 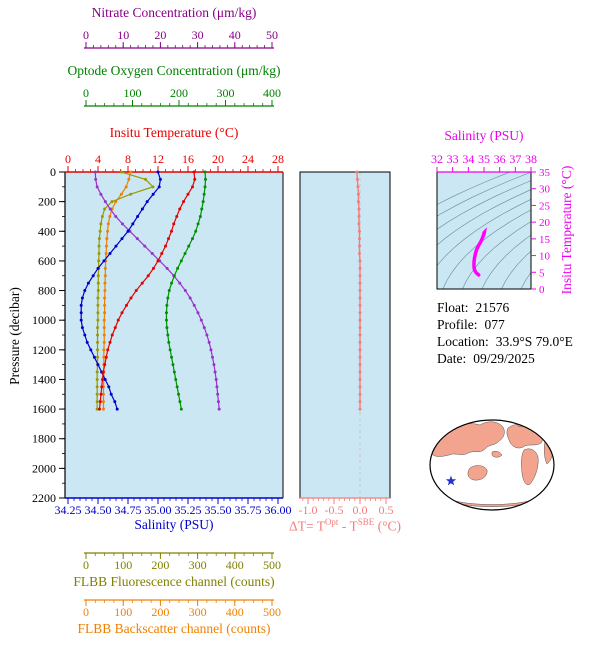 I want to click on delta-title-sup-sbe: SBE, so click(x=366, y=522).